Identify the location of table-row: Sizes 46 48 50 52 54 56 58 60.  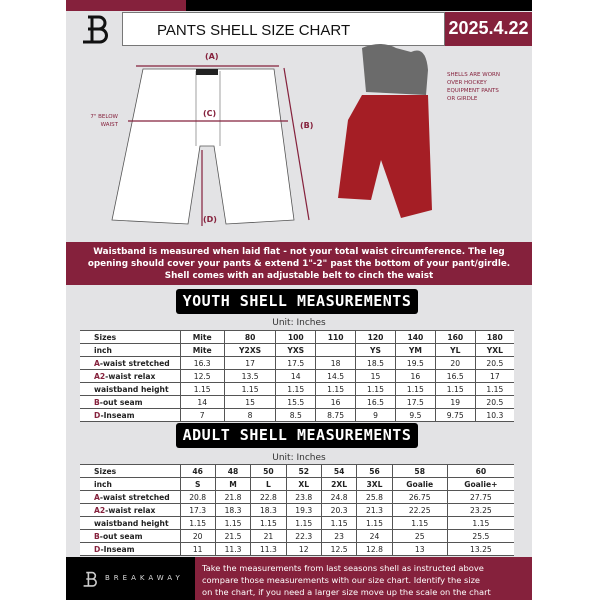
(297, 471).